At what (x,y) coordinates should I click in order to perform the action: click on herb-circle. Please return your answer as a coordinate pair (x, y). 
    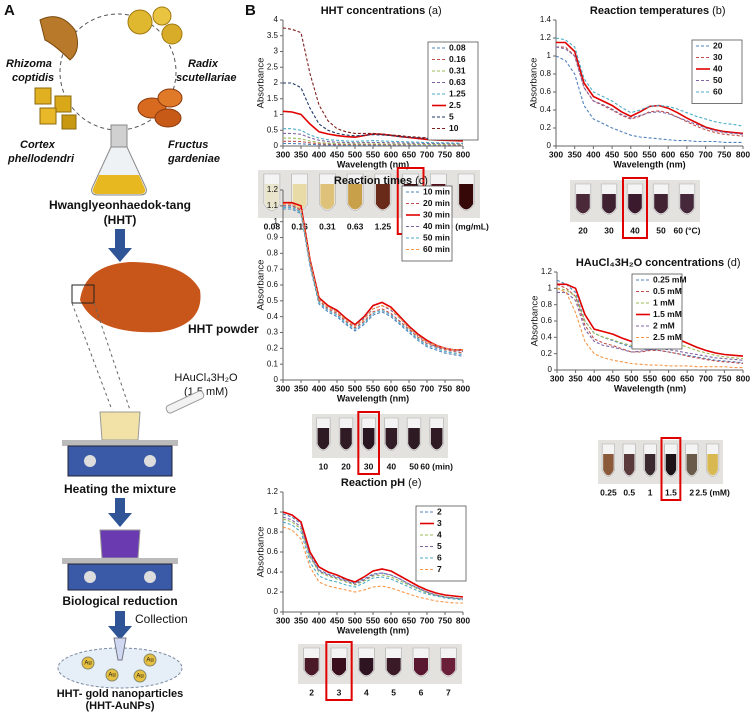
    Looking at the image, I should click on (118, 72).